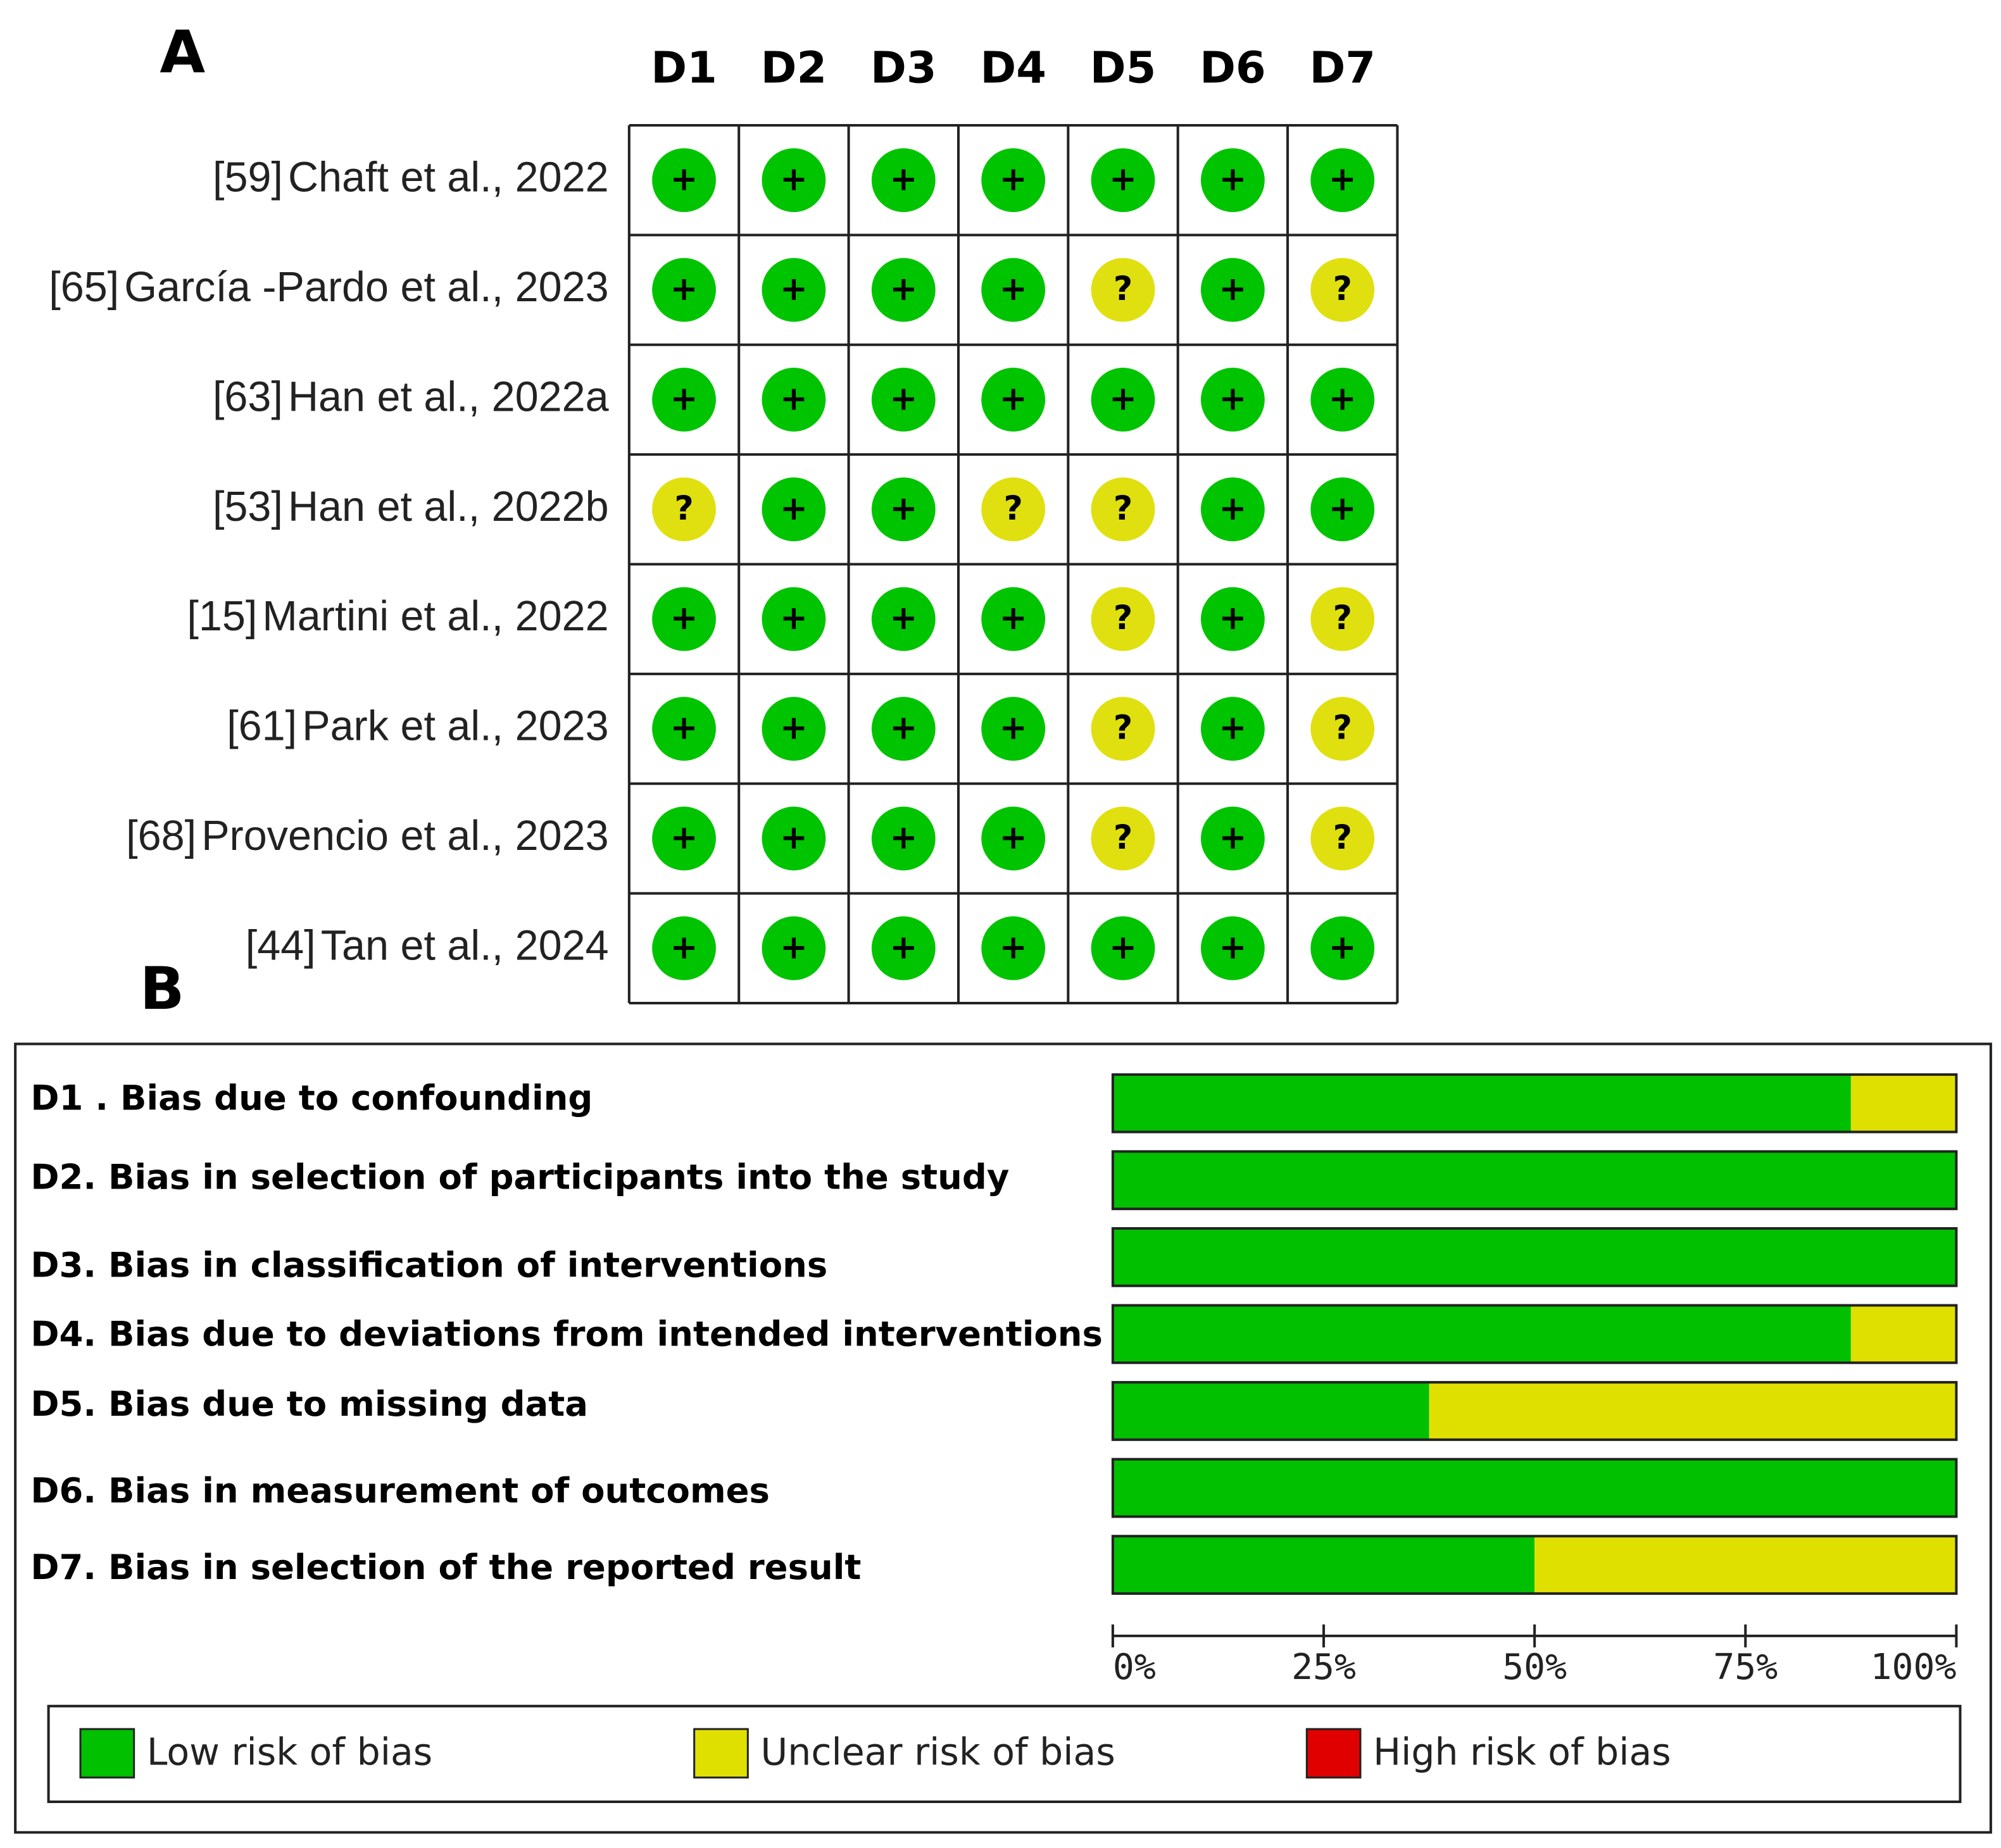  I want to click on row-label: [61] Park et al., 2023, so click(417, 725).